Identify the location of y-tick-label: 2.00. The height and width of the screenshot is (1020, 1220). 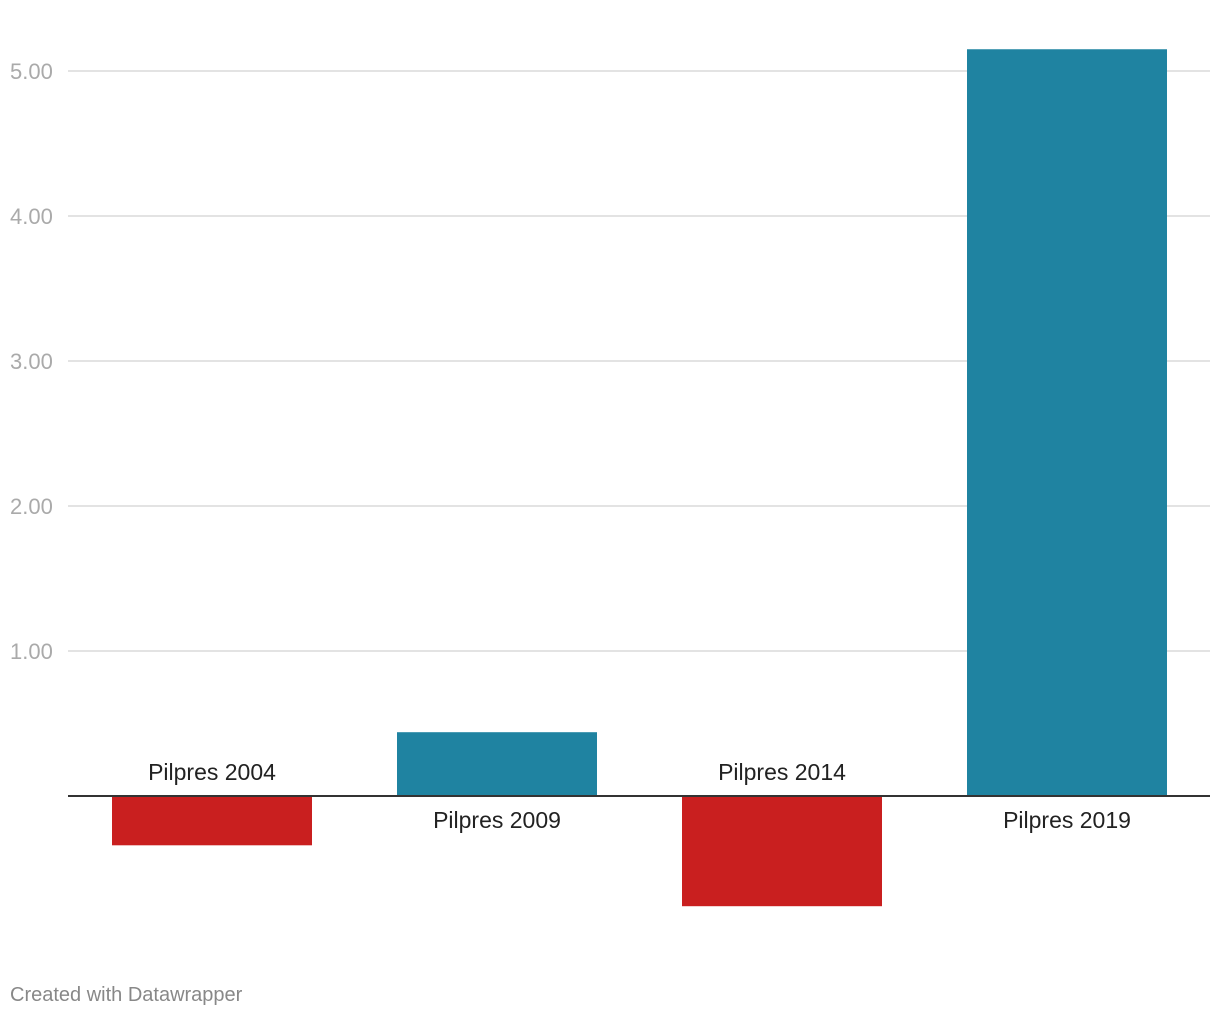
(31, 506).